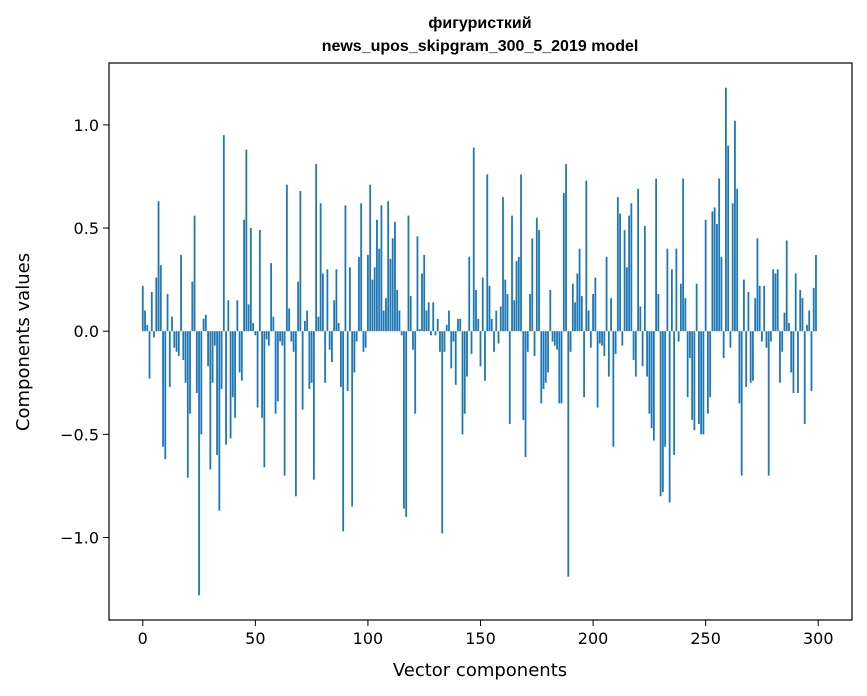  I want to click on x-axis-label: Vector components, so click(480, 670).